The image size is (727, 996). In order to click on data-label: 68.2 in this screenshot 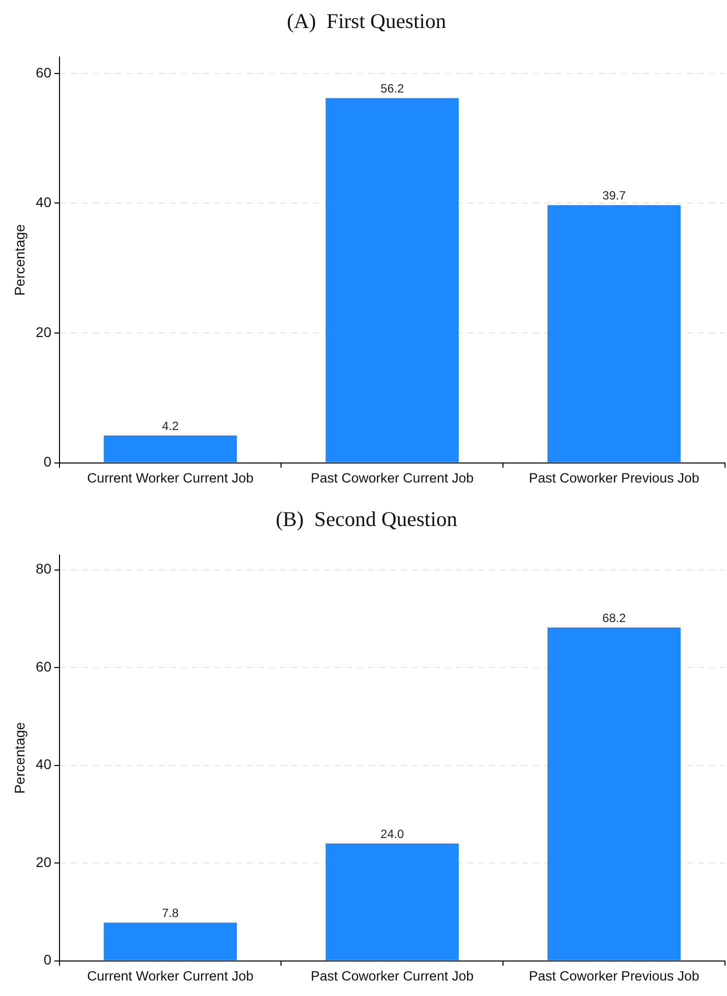, I will do `click(614, 617)`.